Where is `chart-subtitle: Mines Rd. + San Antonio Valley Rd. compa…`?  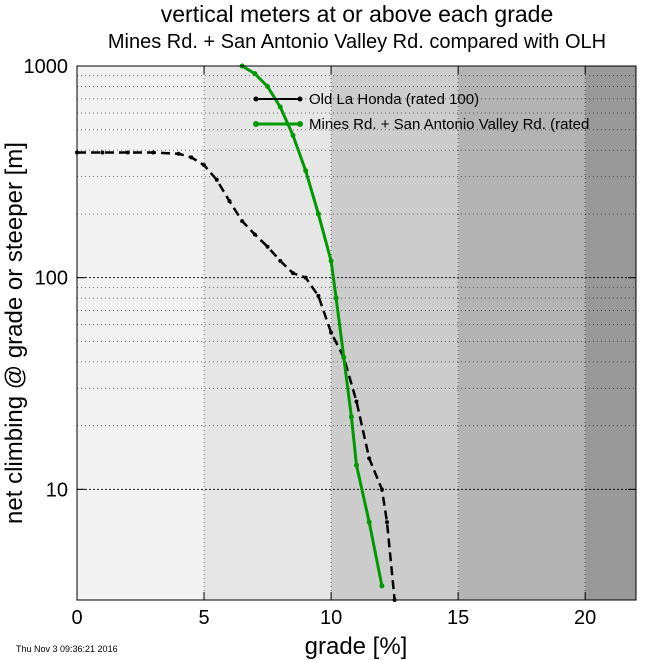 chart-subtitle: Mines Rd. + San Antonio Valley Rd. compa… is located at coordinates (357, 42).